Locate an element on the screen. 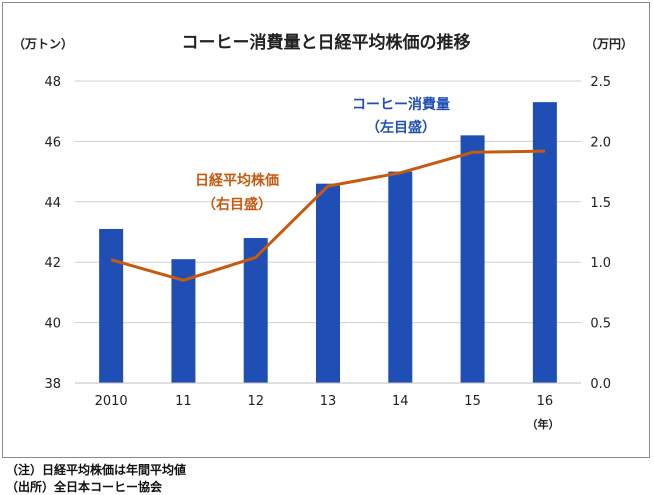 The width and height of the screenshot is (654, 495). right-tick-label: 2.5 is located at coordinates (600, 82).